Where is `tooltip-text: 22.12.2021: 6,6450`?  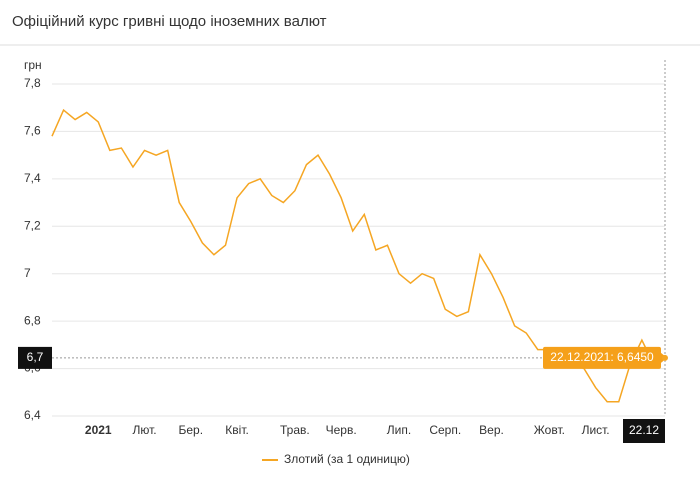
tooltip-text: 22.12.2021: 6,6450 is located at coordinates (602, 357).